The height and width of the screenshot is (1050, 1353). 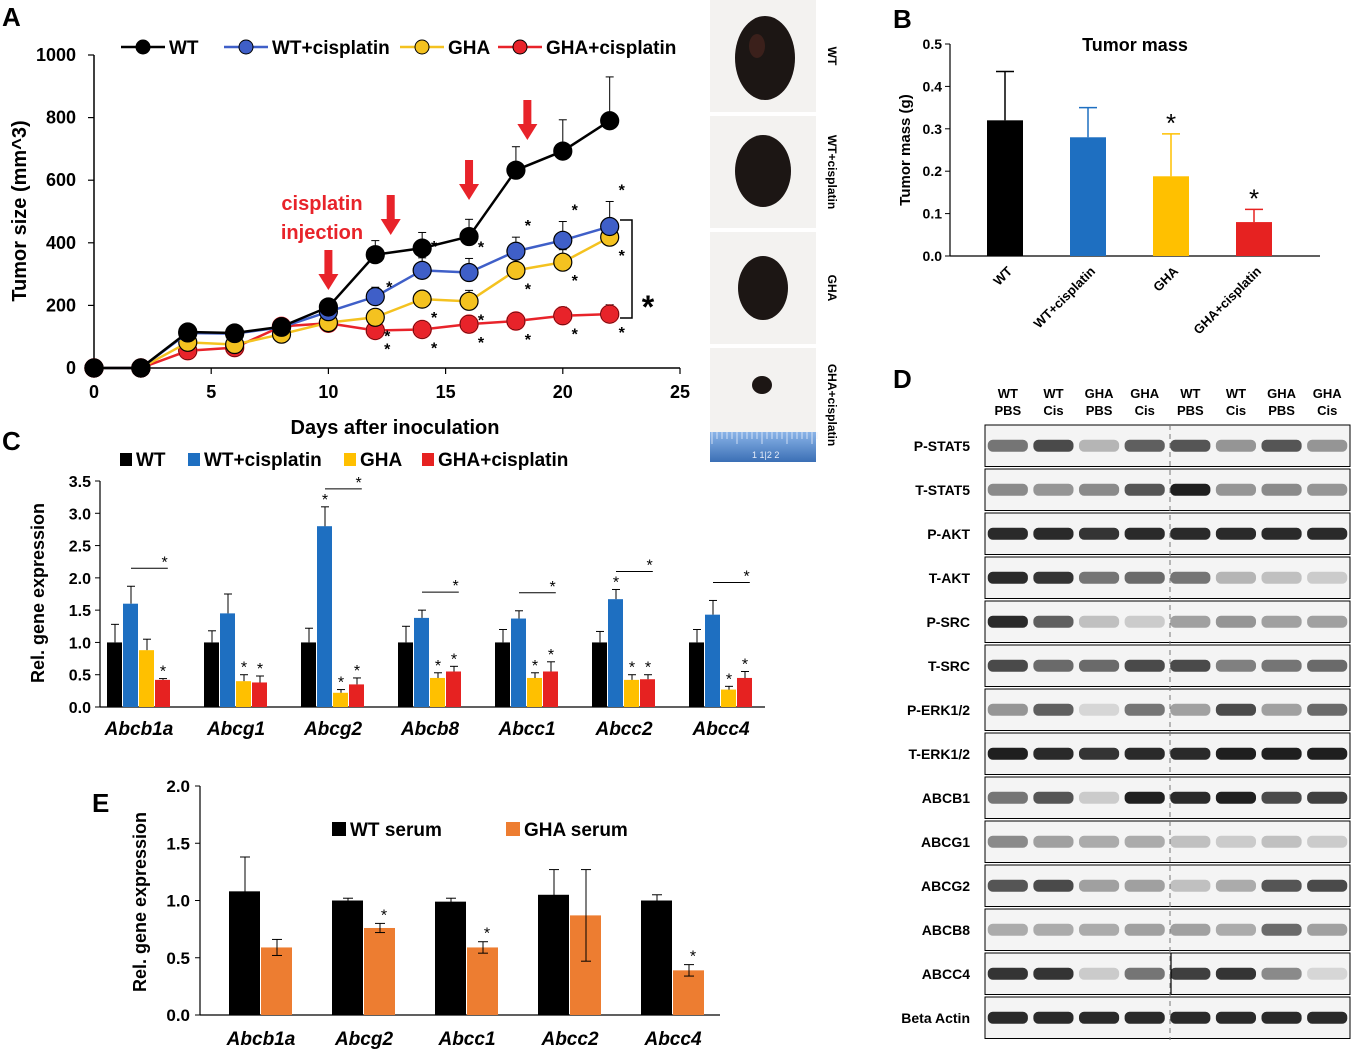 I want to click on b-xlabel-3: GHA+cisplatin, so click(x=1227, y=300).